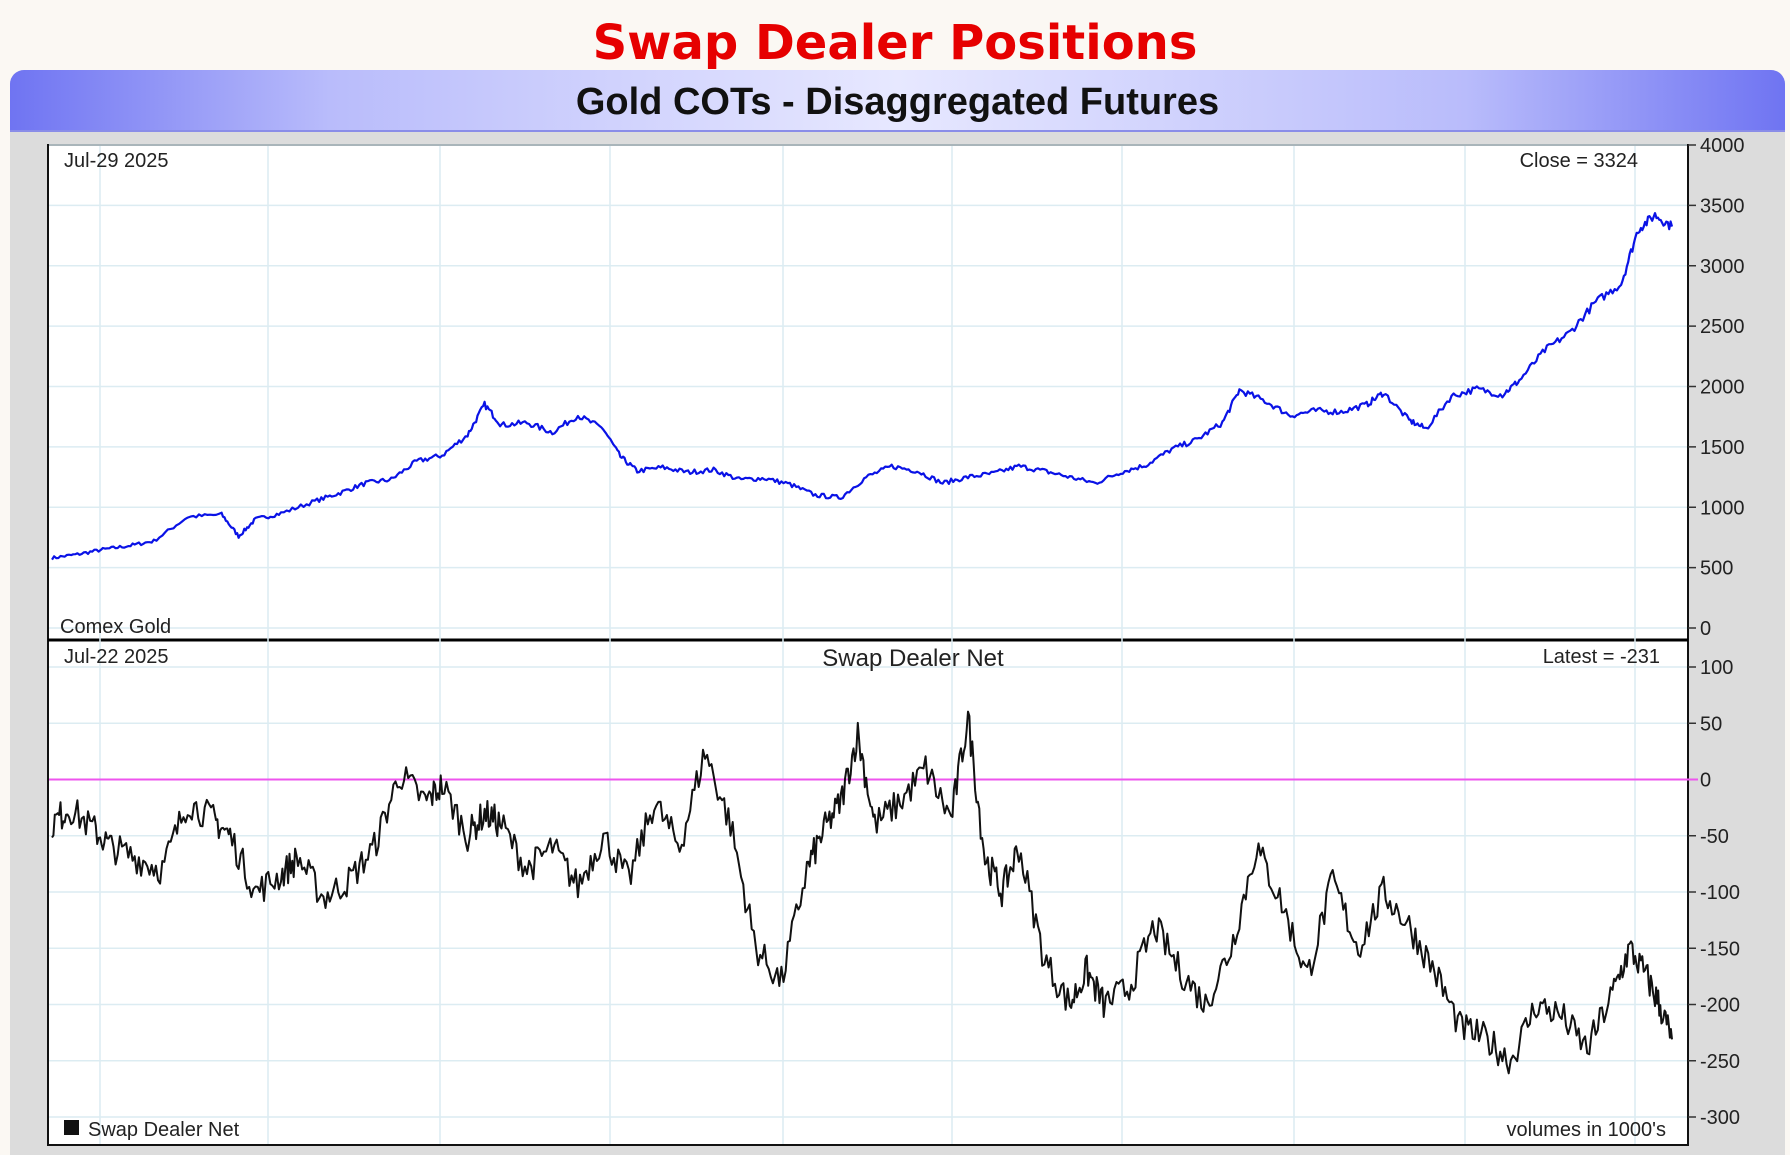 The image size is (1790, 1155). I want to click on net-ytick-label: -100, so click(1720, 893).